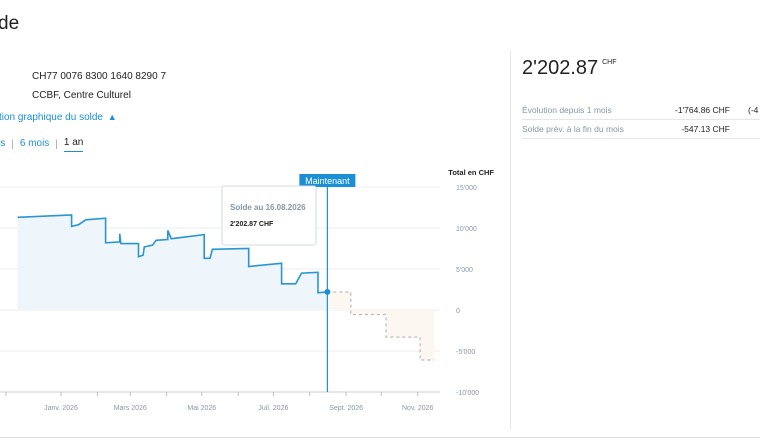  What do you see at coordinates (10, 23) in the screenshot?
I see `page-title: de` at bounding box center [10, 23].